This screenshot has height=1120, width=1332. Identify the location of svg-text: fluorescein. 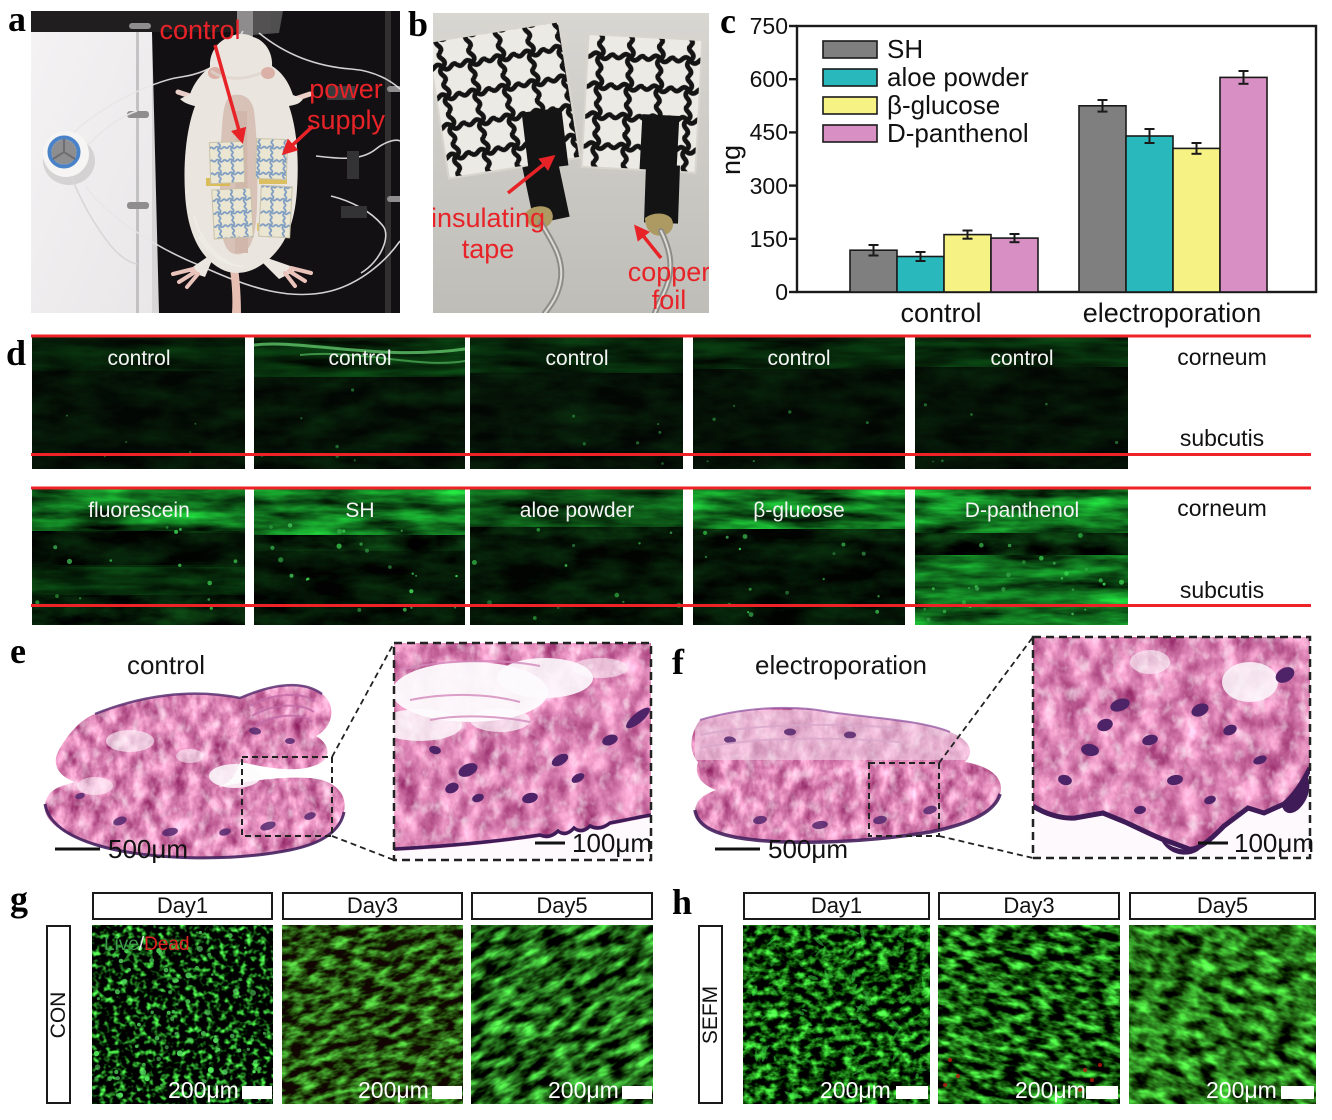
(139, 510).